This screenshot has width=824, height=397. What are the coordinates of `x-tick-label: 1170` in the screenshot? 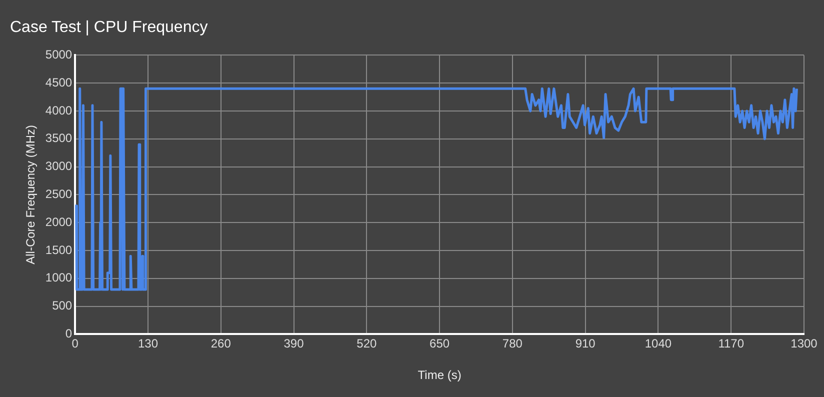 It's located at (731, 343).